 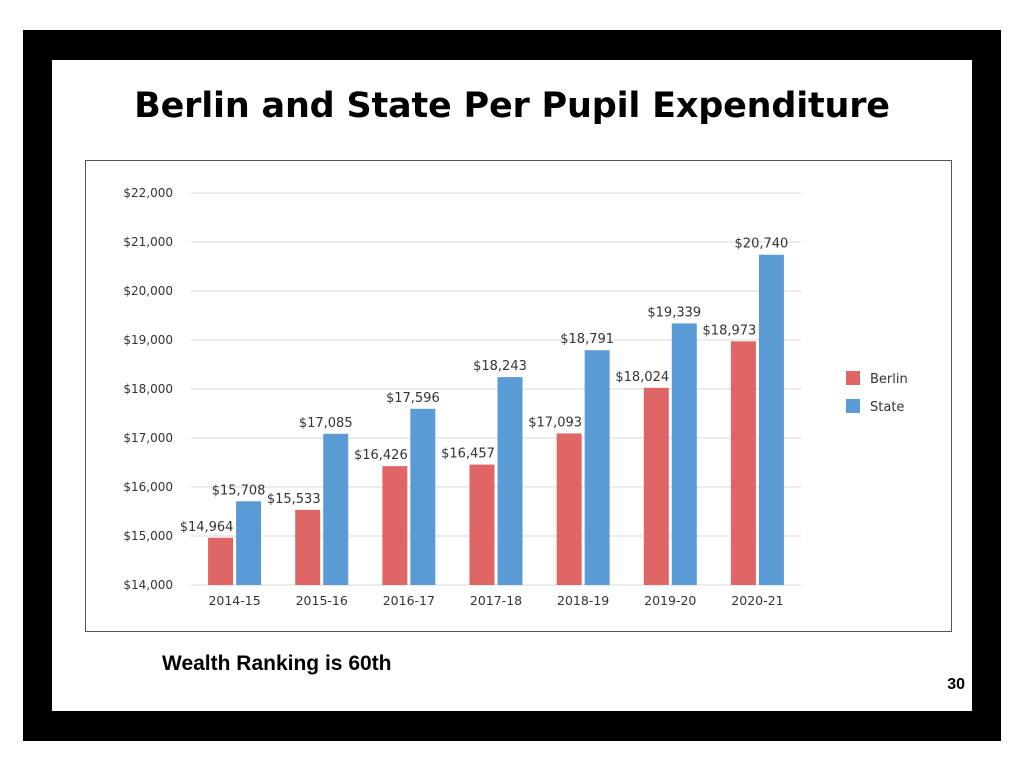 I want to click on x-tick-label: 2016-17, so click(x=409, y=600).